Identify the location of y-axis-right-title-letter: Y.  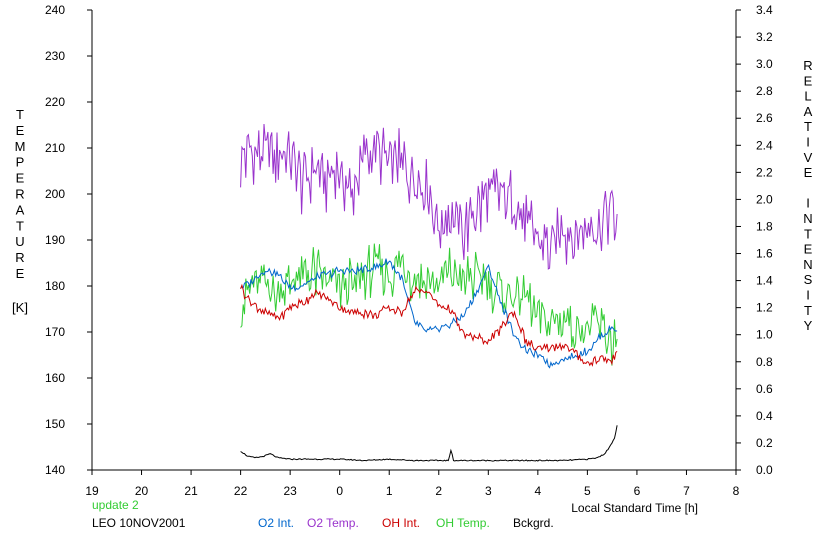
(808, 325).